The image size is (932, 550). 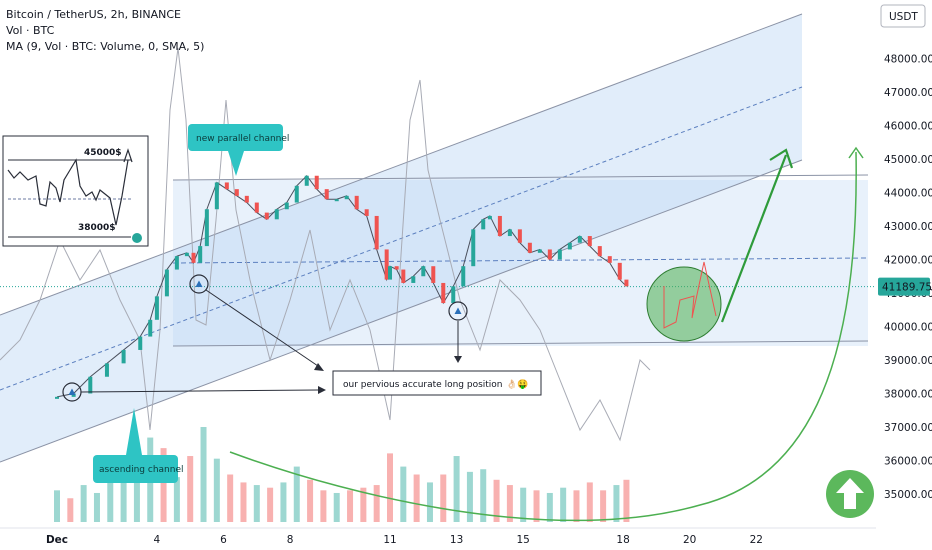 What do you see at coordinates (908, 361) in the screenshot?
I see `y-tick-label: 39000.00` at bounding box center [908, 361].